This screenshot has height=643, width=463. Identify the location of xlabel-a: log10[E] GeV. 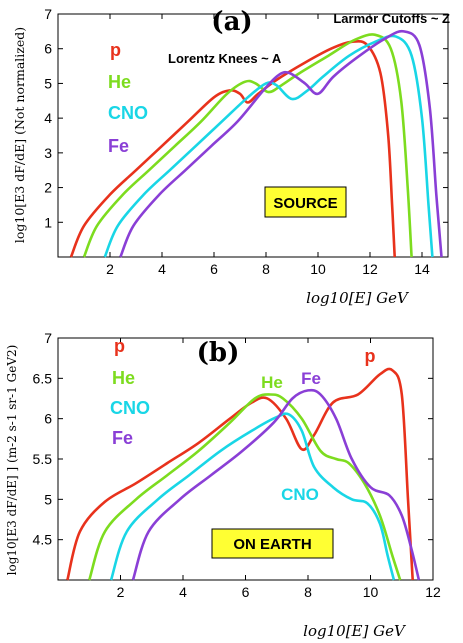
(358, 298).